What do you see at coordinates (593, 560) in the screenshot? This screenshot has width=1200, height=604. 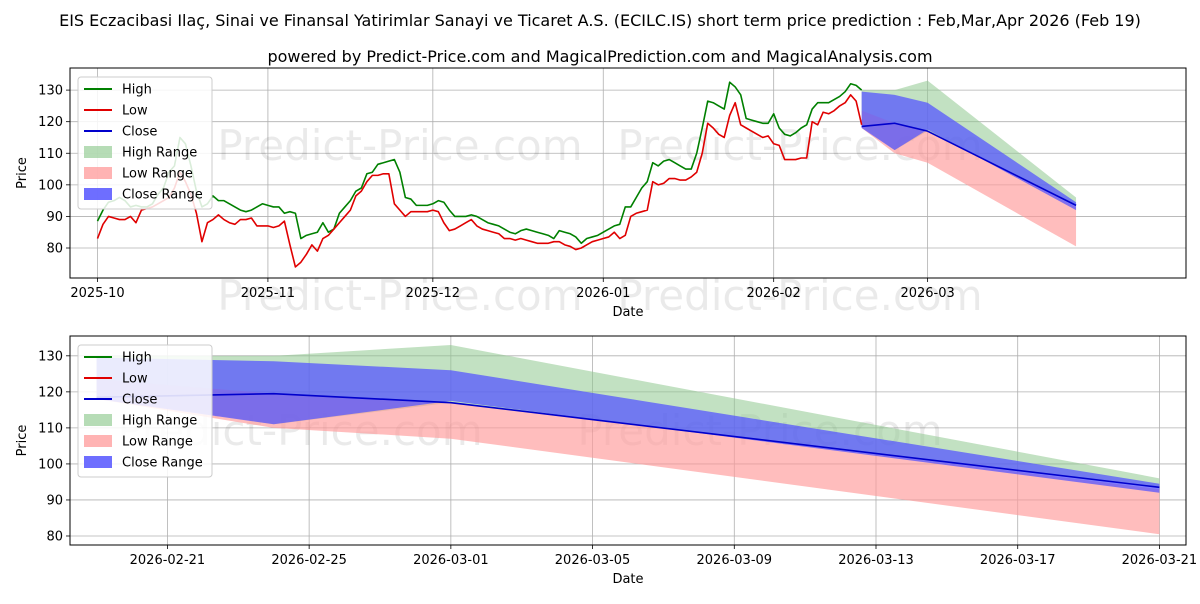 I see `x-tick-label: 2026-03-05` at bounding box center [593, 560].